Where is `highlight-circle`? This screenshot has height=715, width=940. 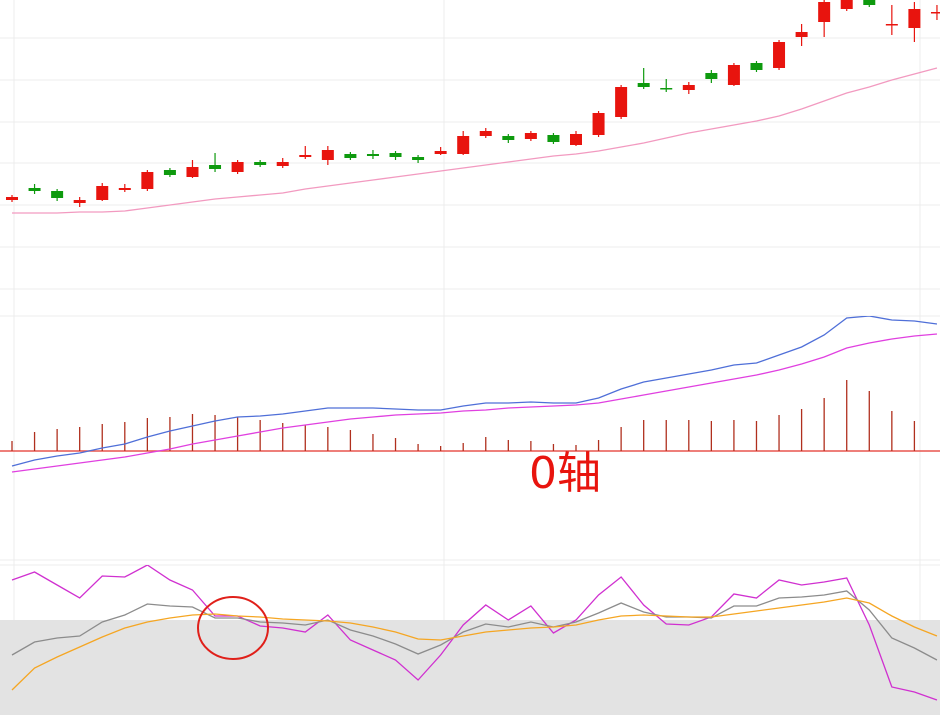 highlight-circle is located at coordinates (233, 628).